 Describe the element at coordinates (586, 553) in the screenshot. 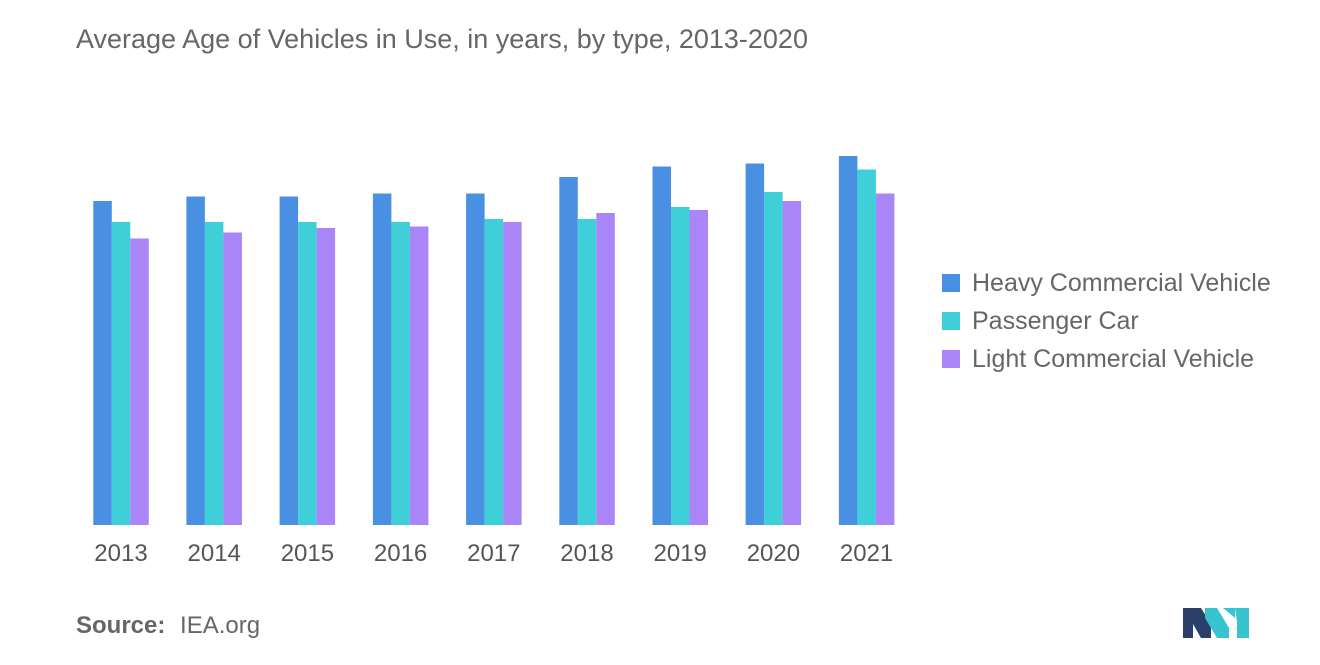

I see `x-tick-label-2018: 2018` at that location.